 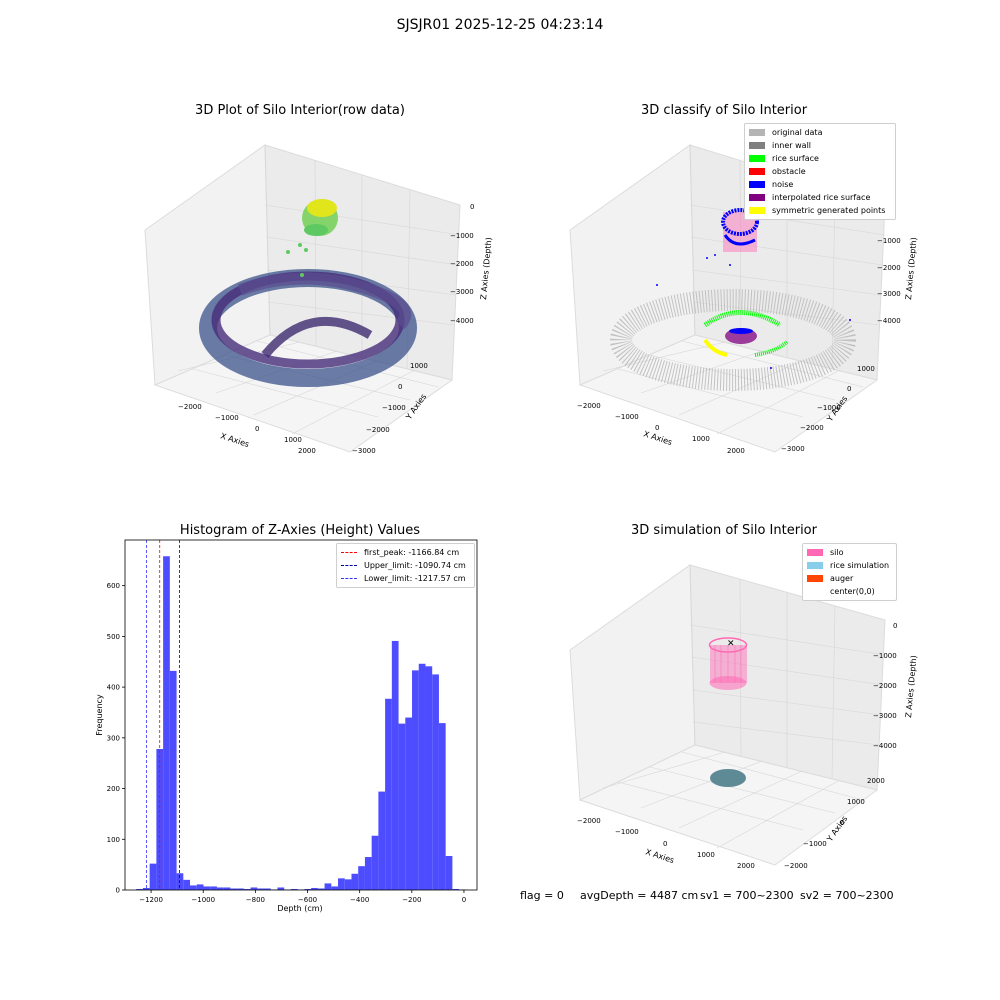 I want to click on center-swatch, so click(x=815, y=591).